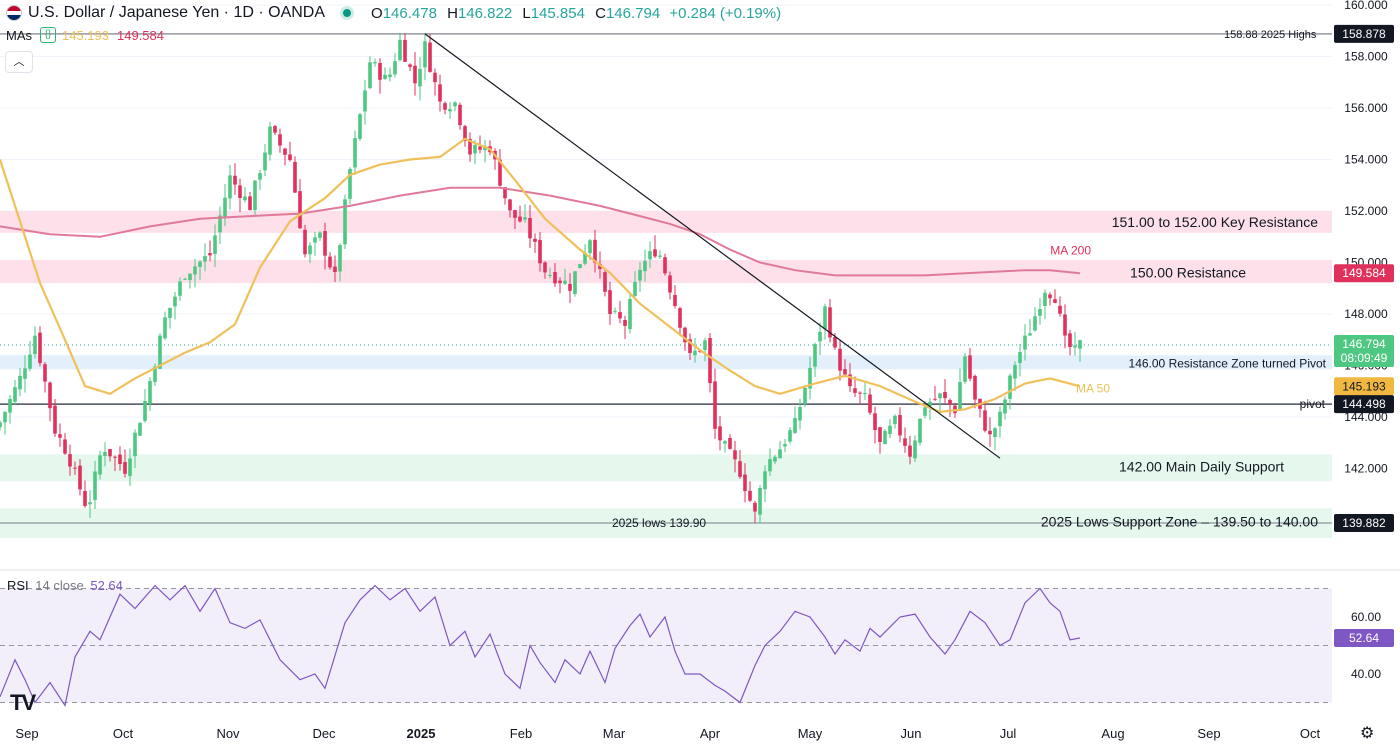 This screenshot has height=744, width=1400. What do you see at coordinates (1364, 273) in the screenshot?
I see `ma200-price-tag` at bounding box center [1364, 273].